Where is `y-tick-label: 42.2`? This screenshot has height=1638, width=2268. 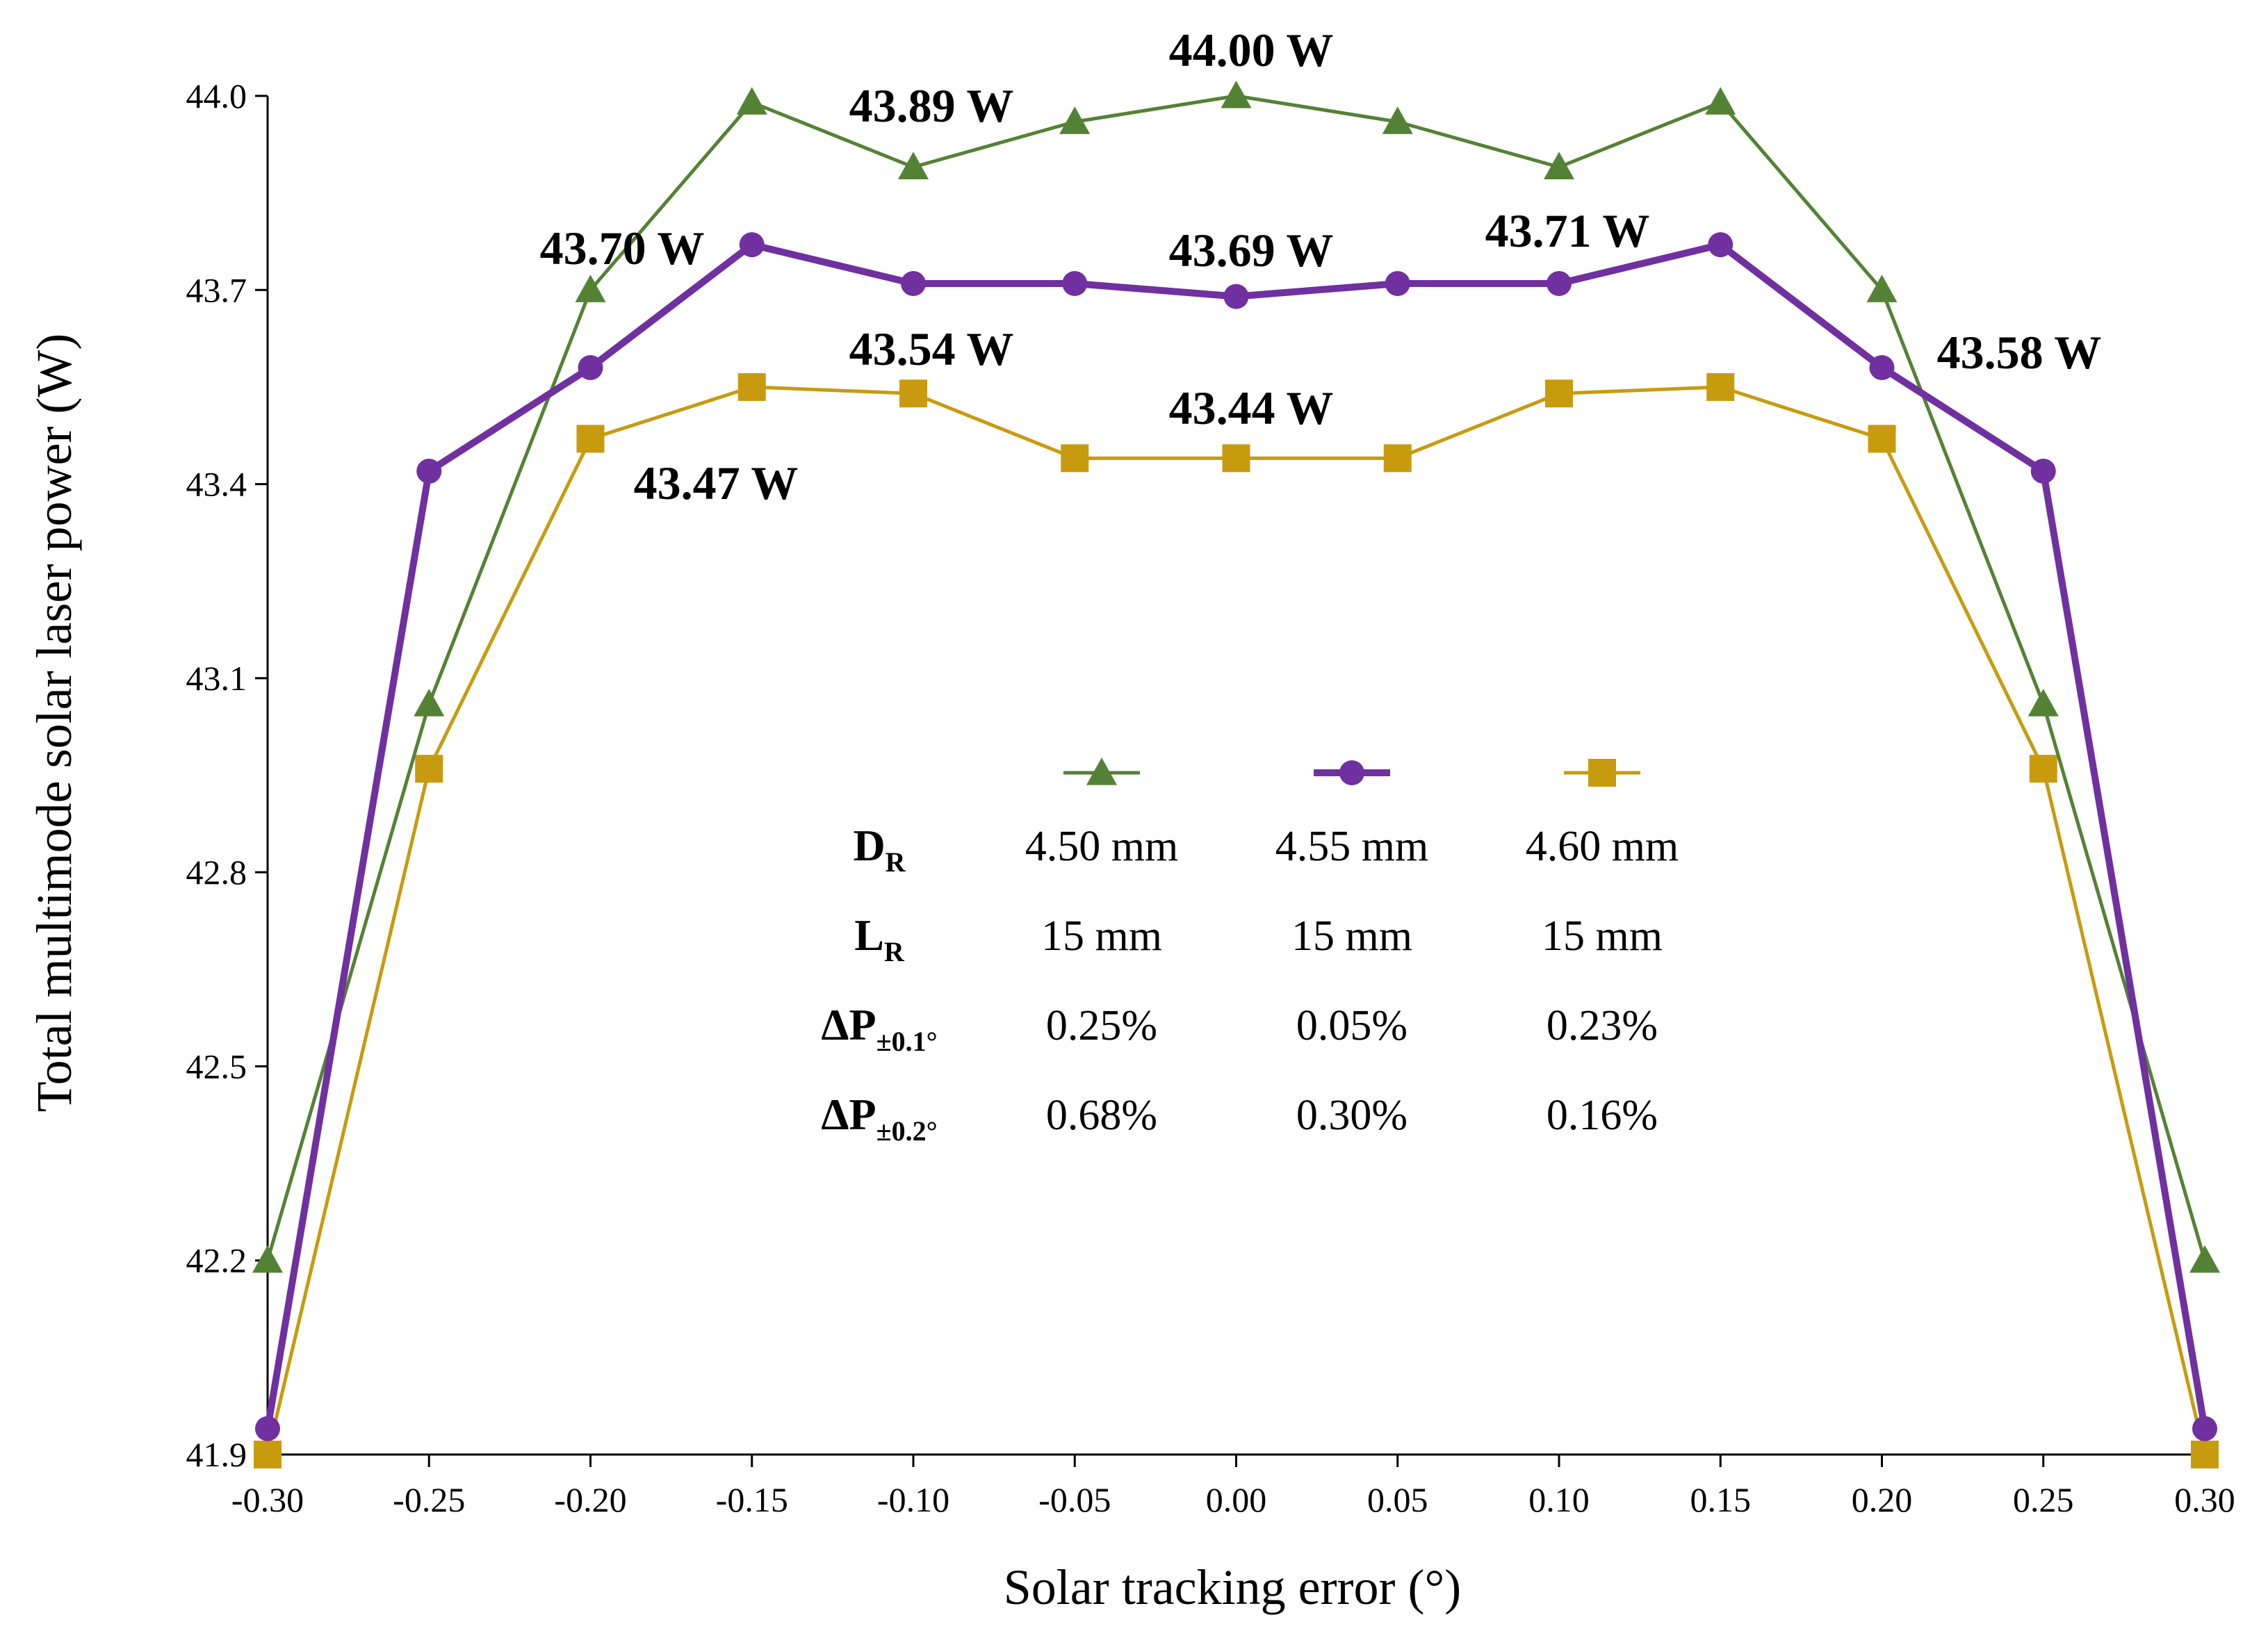 y-tick-label: 42.2 is located at coordinates (216, 1260).